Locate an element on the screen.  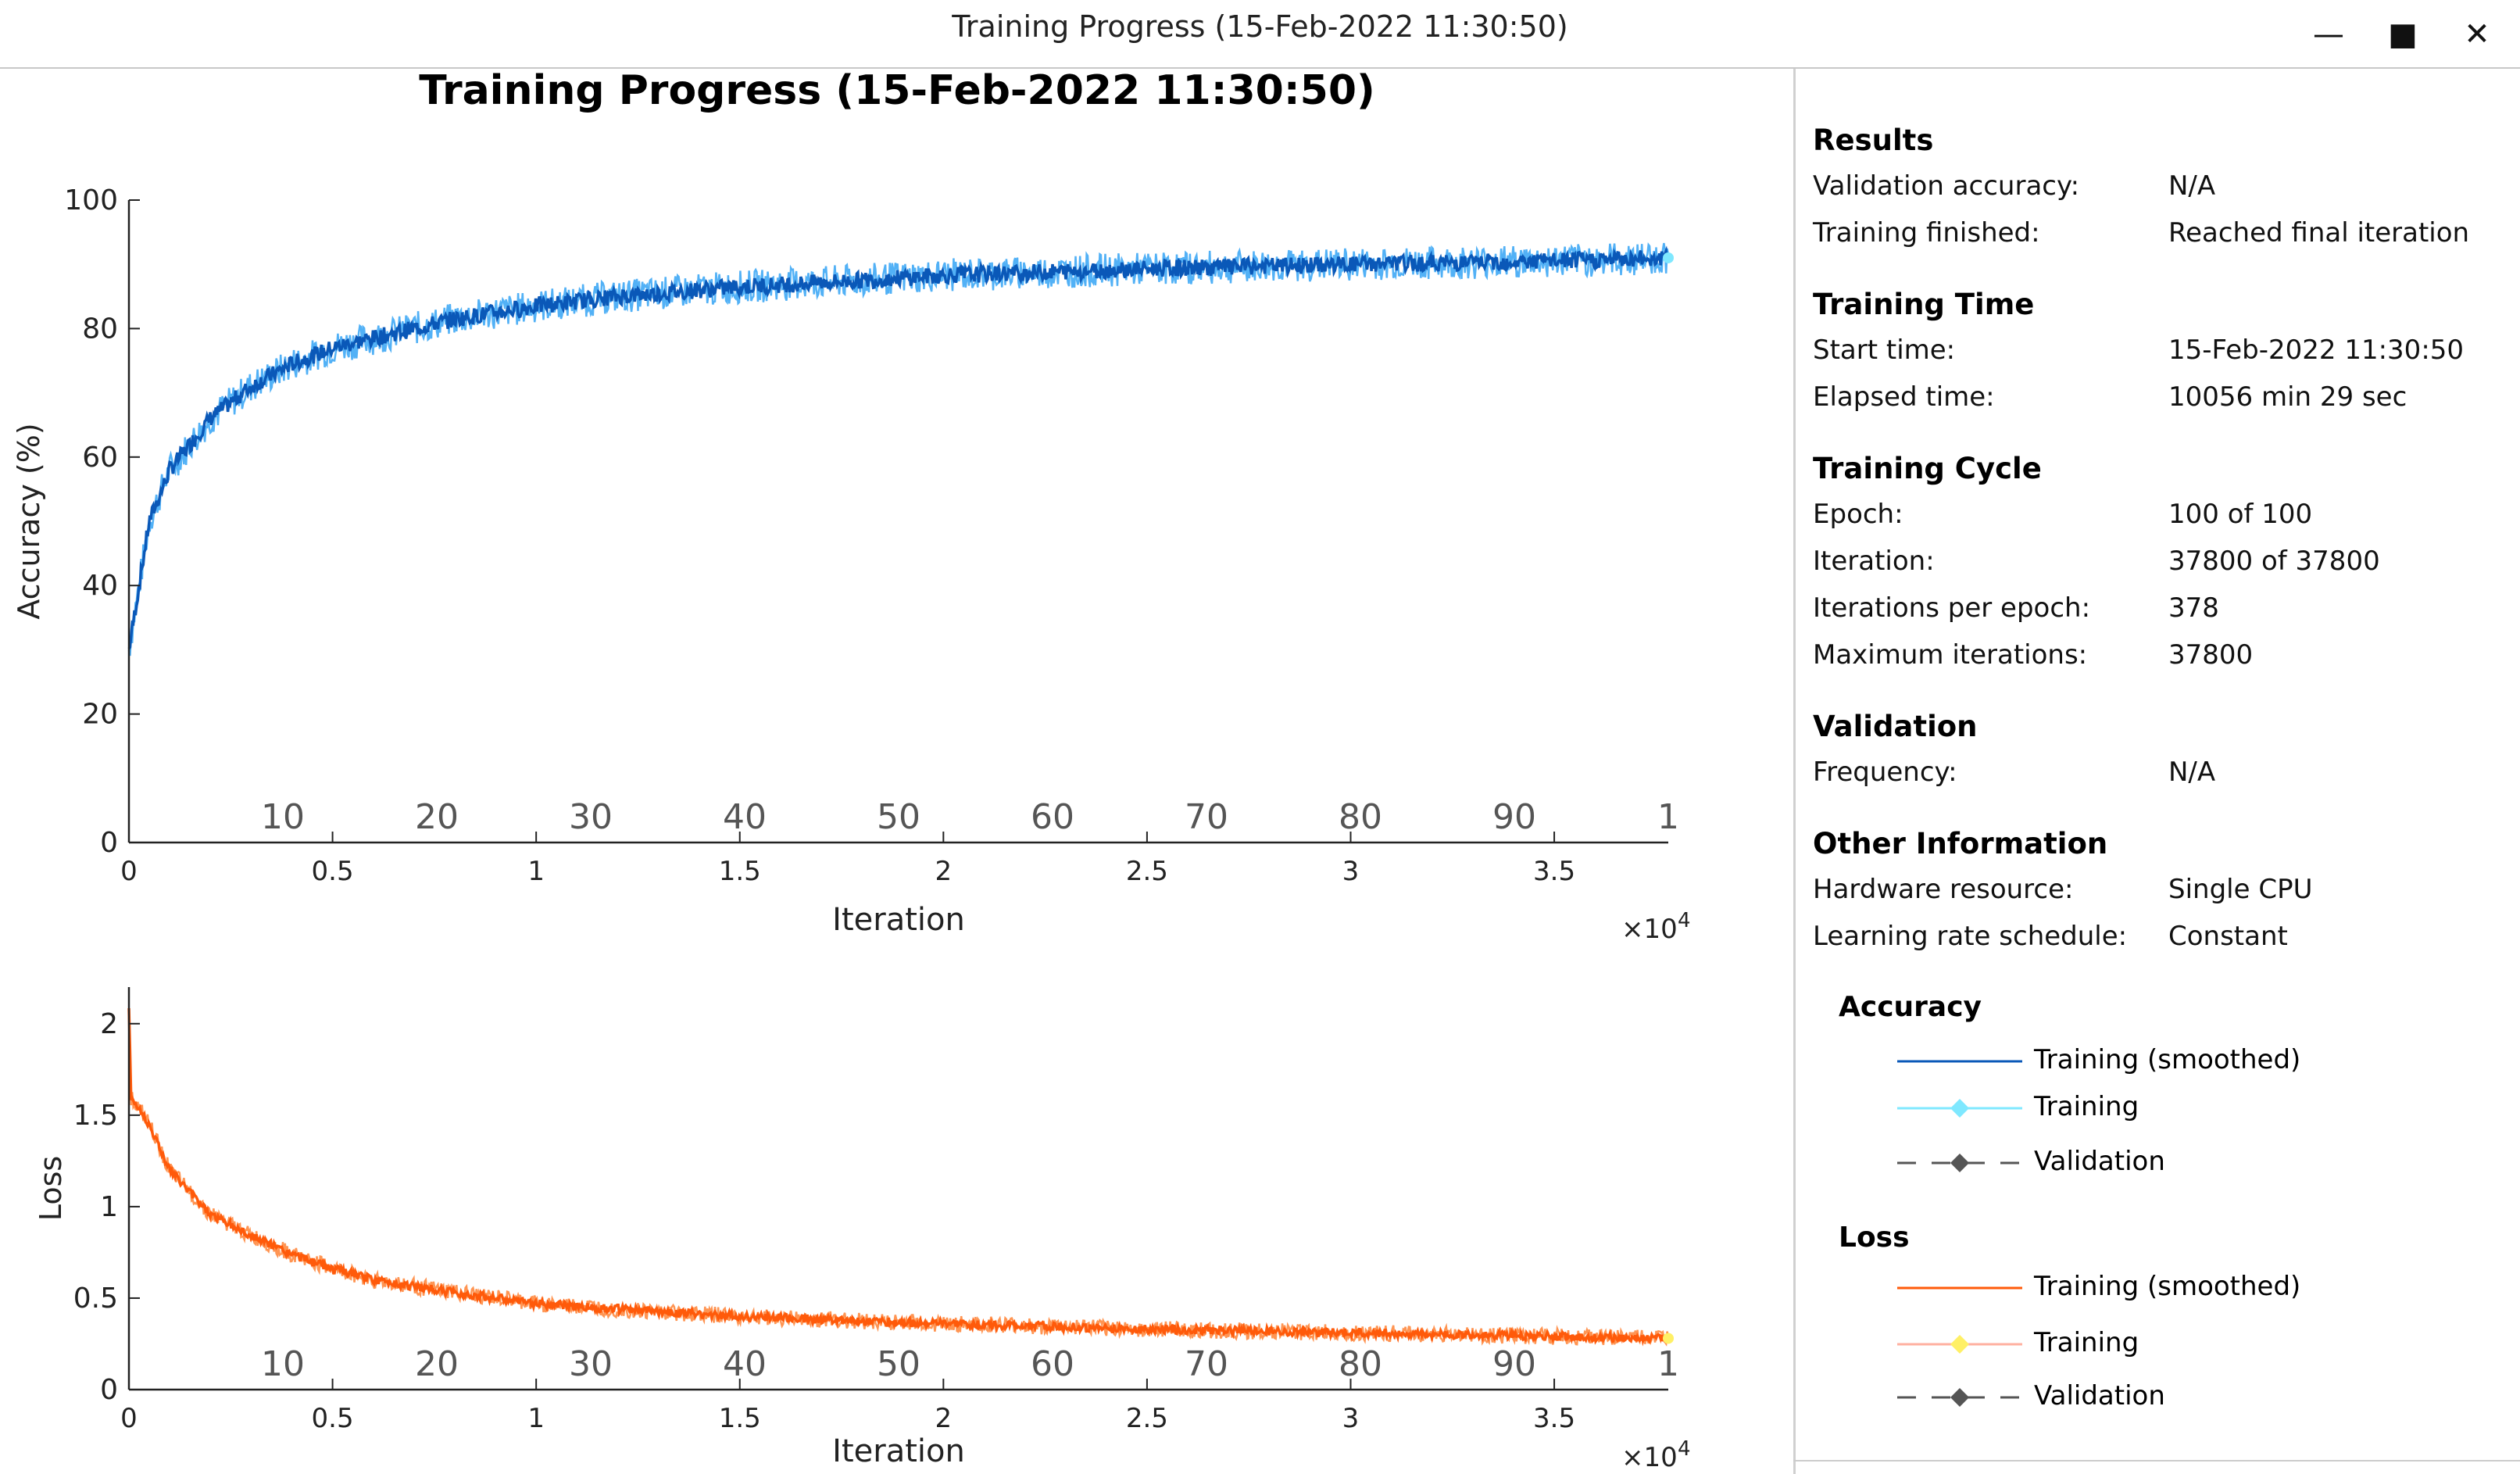
y-tick-label: 100 is located at coordinates (91, 200).